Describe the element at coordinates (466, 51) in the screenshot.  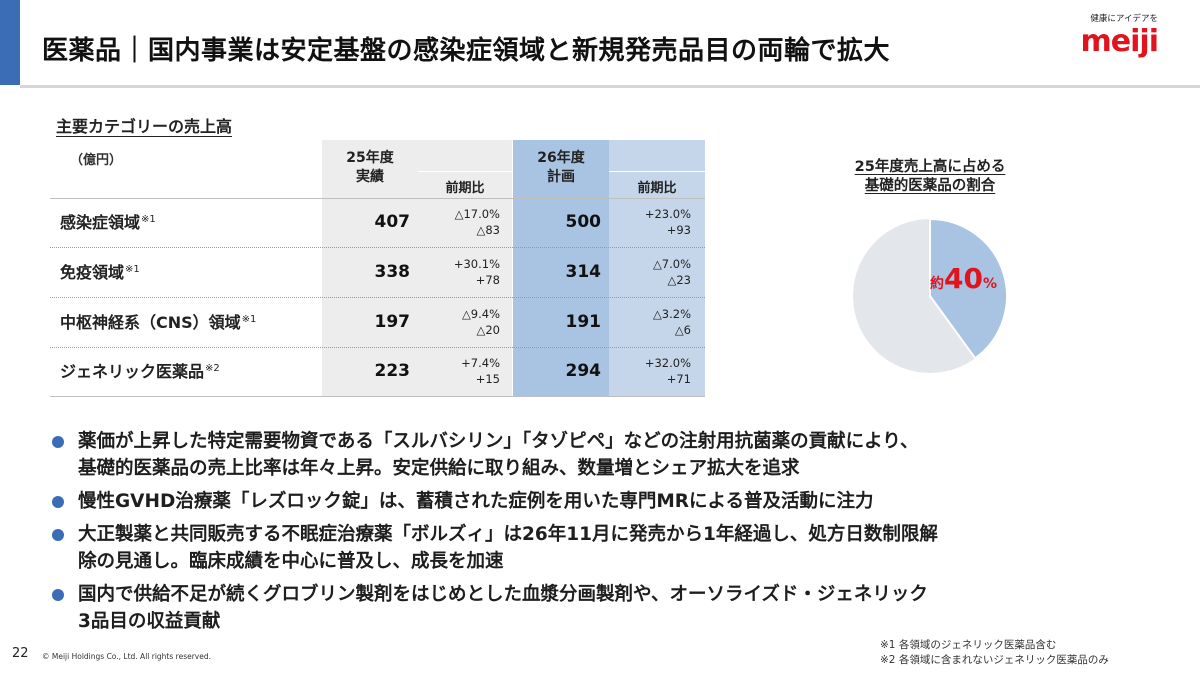
I see `page-title: 医薬品｜国内事業は安定基盤の感染症領域と新規発売品目の両輪で拡大` at that location.